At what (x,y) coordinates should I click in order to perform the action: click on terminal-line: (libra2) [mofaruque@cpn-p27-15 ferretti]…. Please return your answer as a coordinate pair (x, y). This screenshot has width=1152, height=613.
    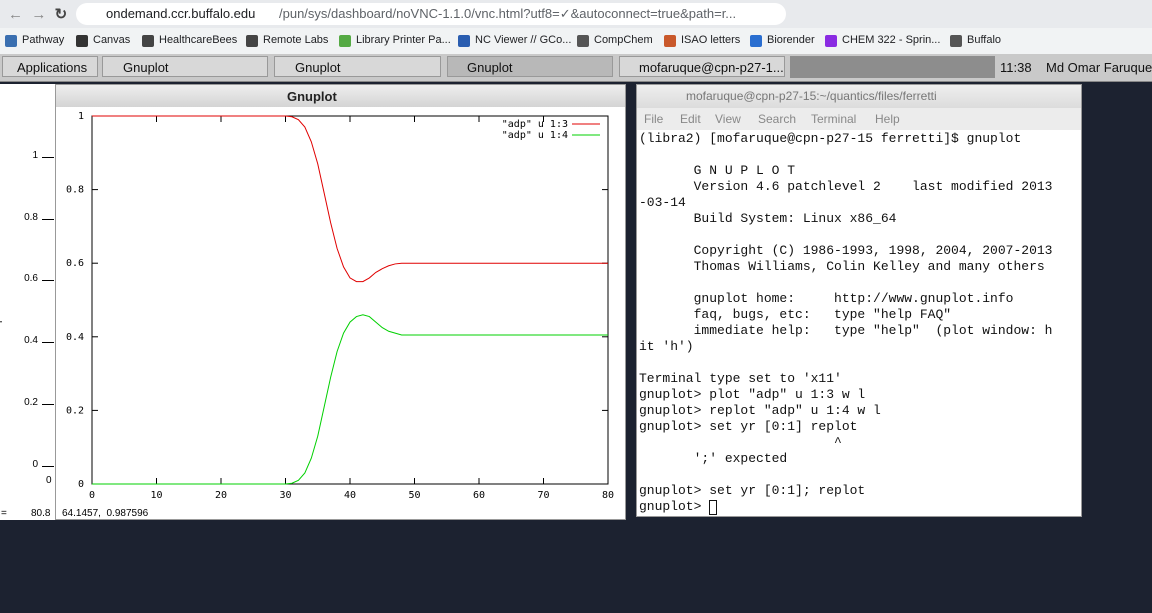
    Looking at the image, I should click on (830, 138).